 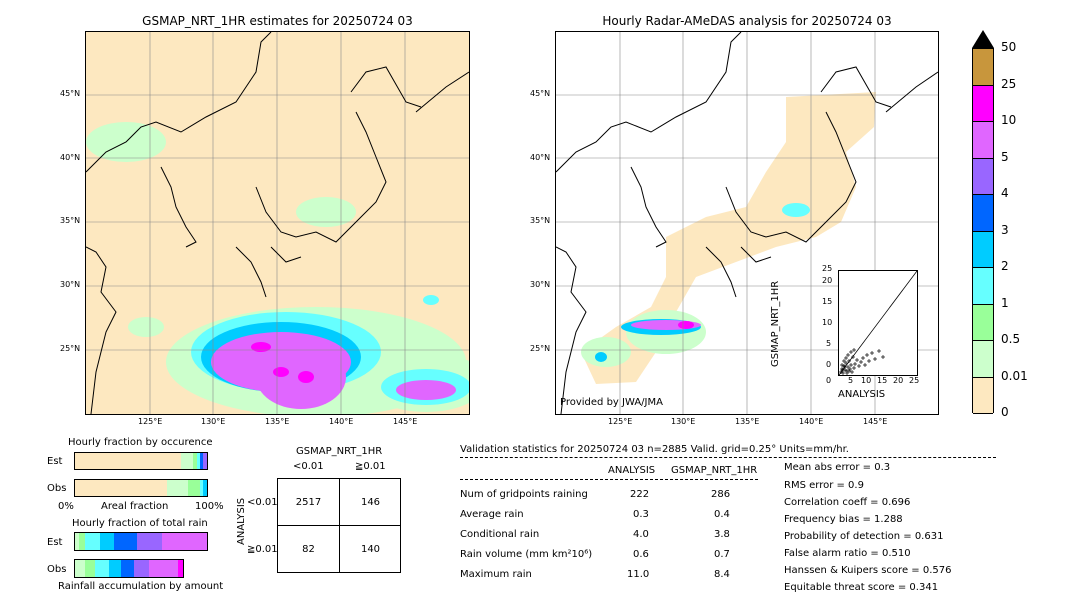 What do you see at coordinates (55, 461) in the screenshot?
I see `occurrence-row-est: Est` at bounding box center [55, 461].